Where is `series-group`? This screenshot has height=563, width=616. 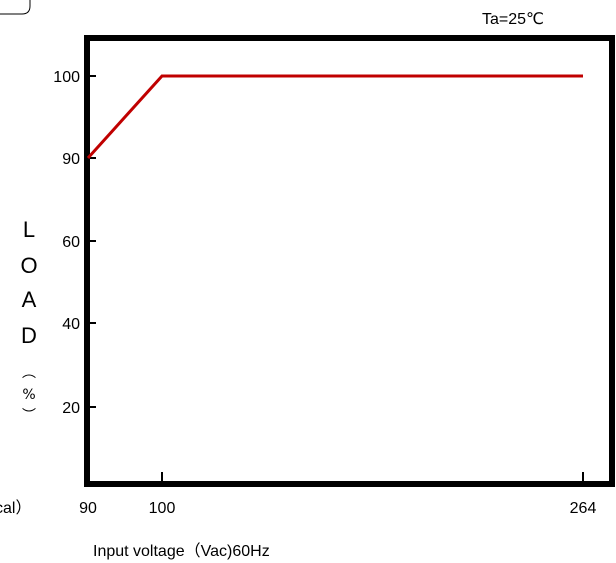 series-group is located at coordinates (334, 117).